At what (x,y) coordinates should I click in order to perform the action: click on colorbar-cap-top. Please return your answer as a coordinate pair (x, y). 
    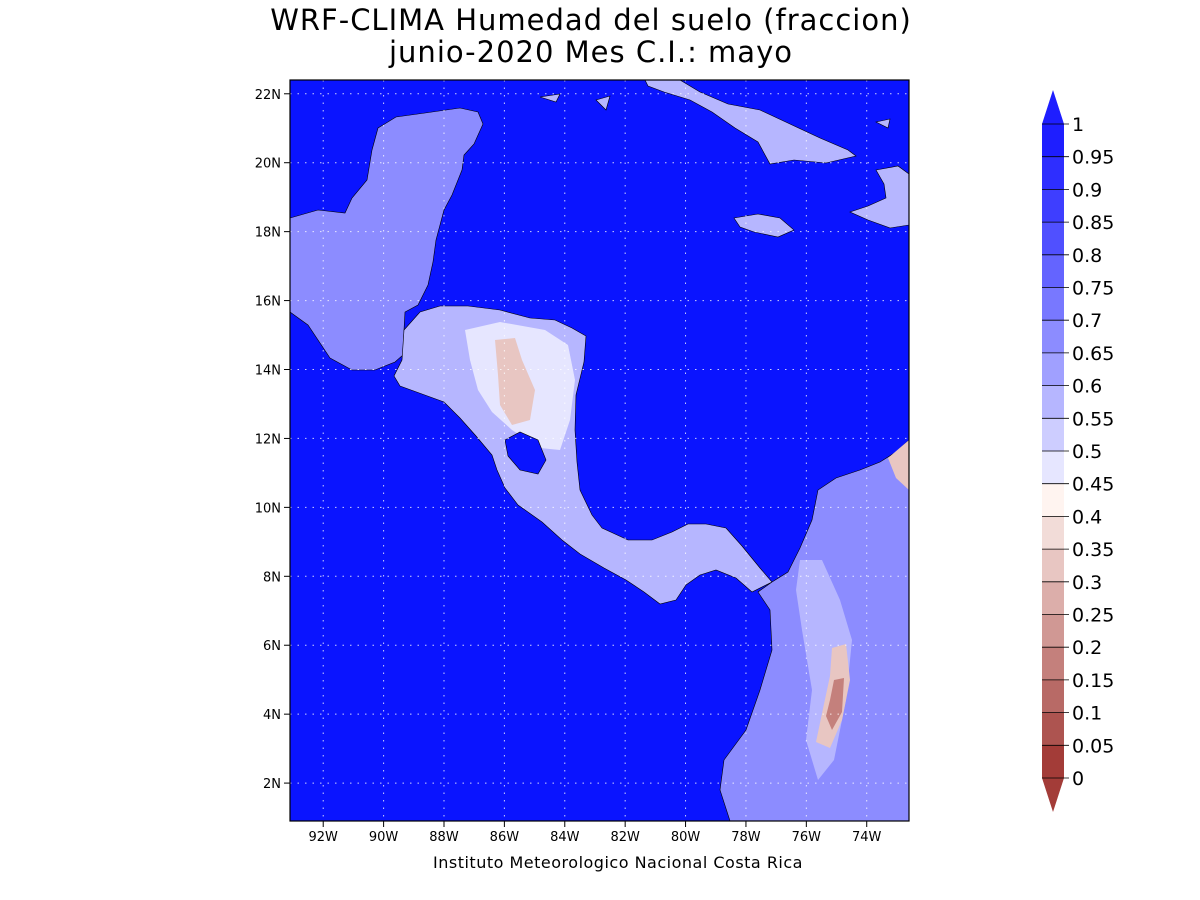
    Looking at the image, I should click on (1053, 107).